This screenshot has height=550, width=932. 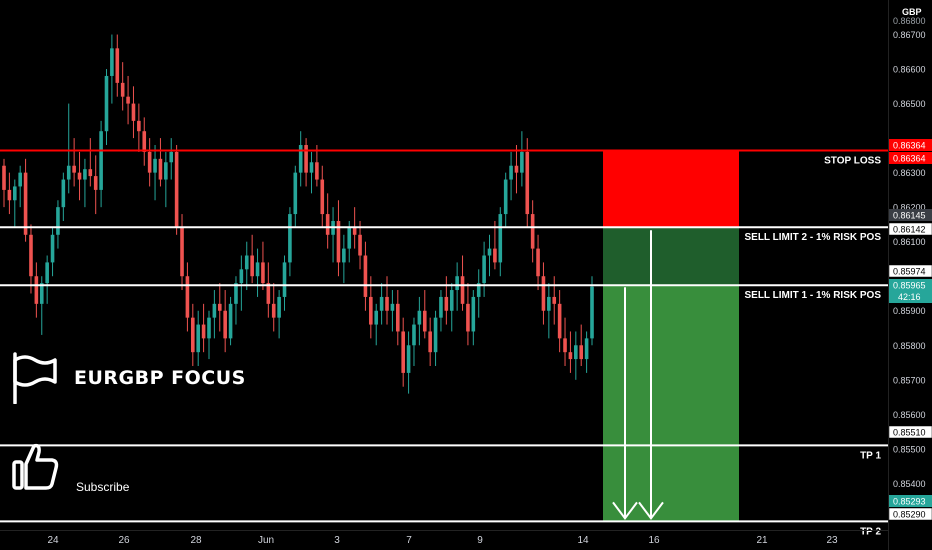 What do you see at coordinates (35, 378) in the screenshot?
I see `flag-icon` at bounding box center [35, 378].